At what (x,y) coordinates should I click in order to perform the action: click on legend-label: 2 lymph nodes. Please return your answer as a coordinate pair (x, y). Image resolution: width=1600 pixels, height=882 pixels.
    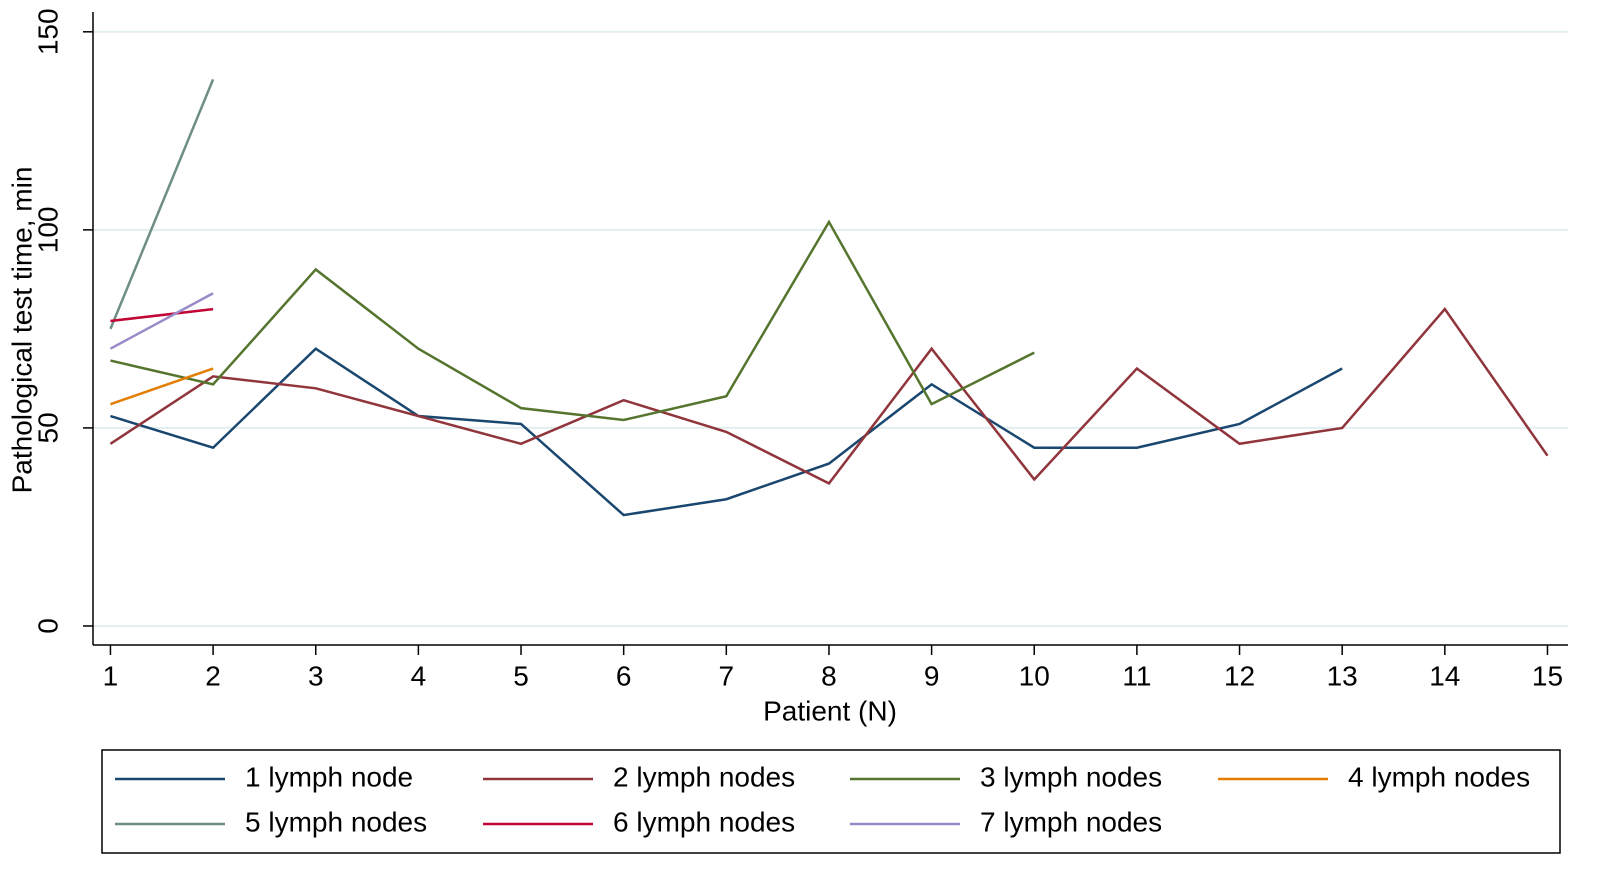
    Looking at the image, I should click on (704, 776).